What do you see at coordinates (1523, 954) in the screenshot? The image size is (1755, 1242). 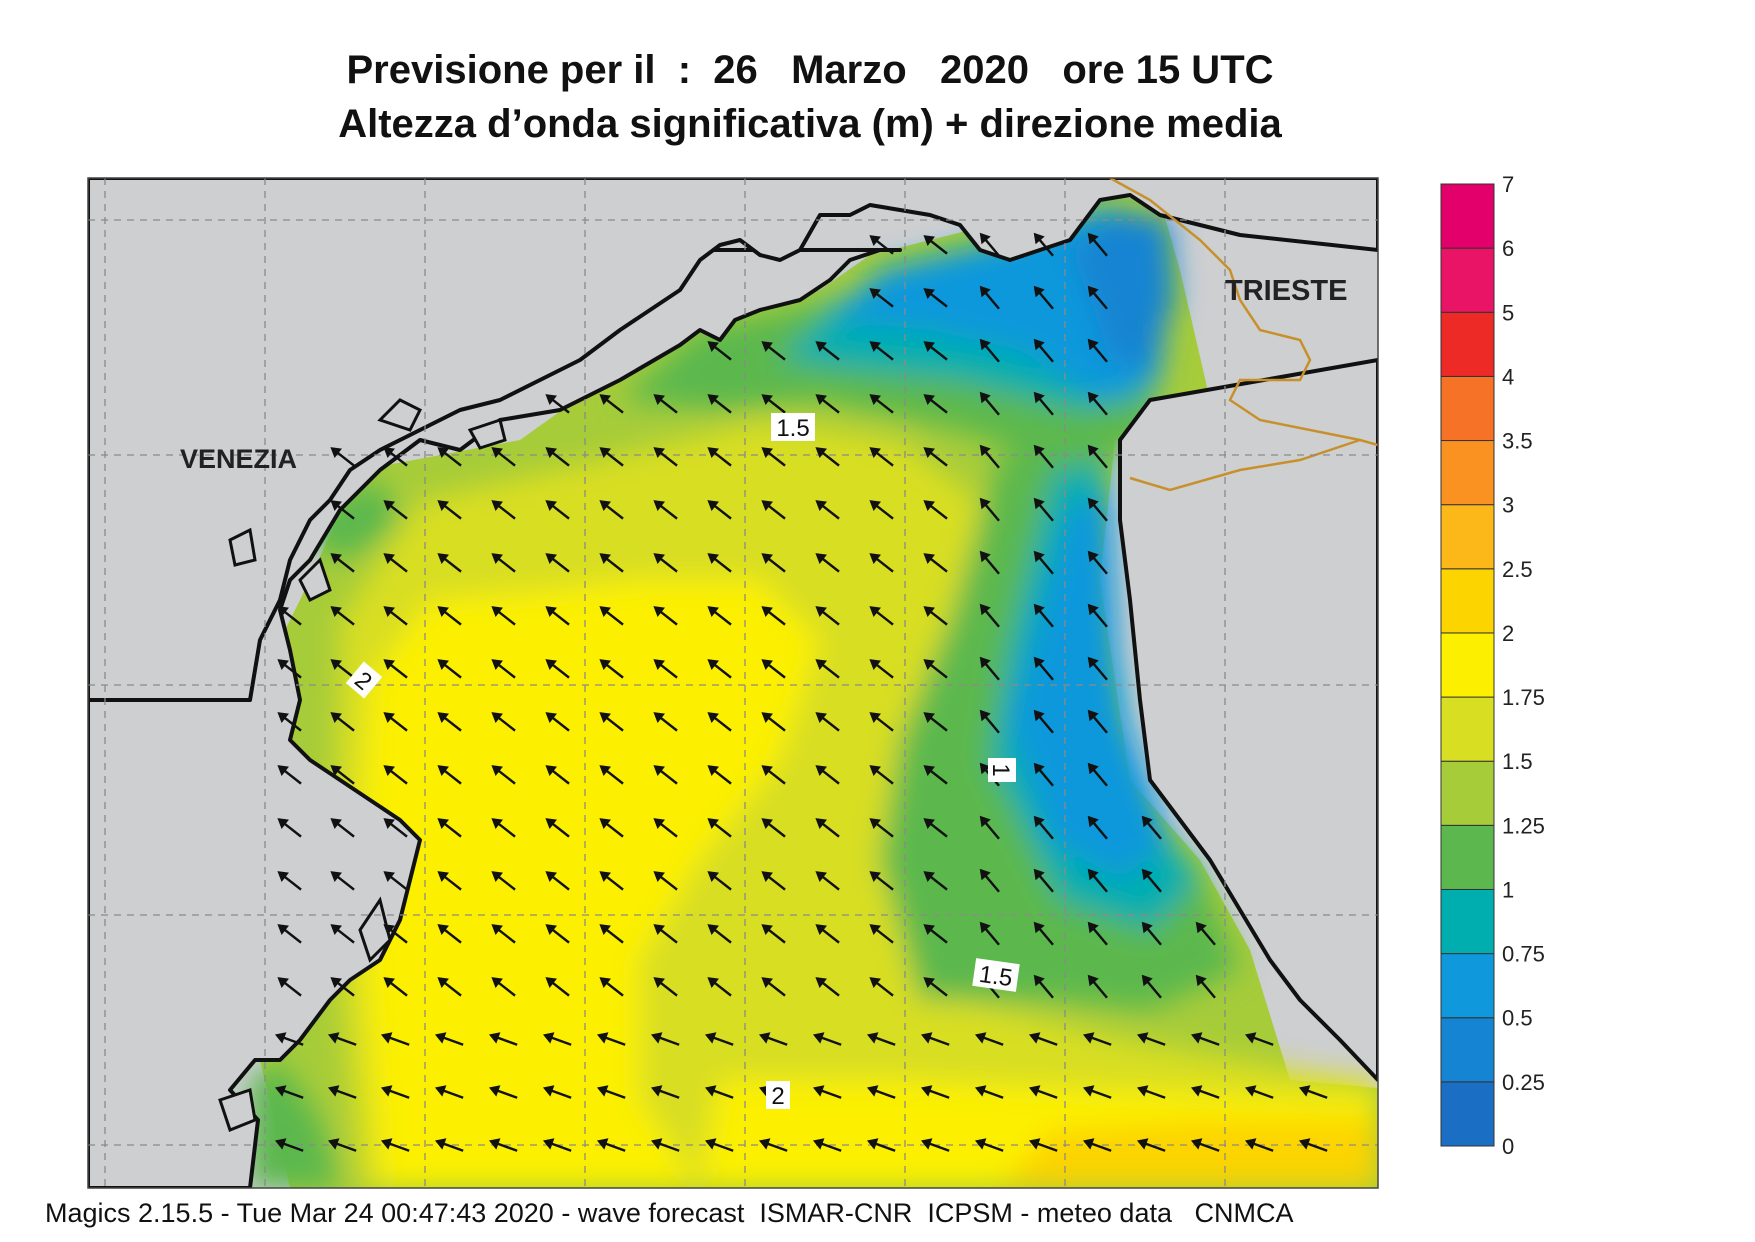 I see `legend-tick-label: 0.75` at bounding box center [1523, 954].